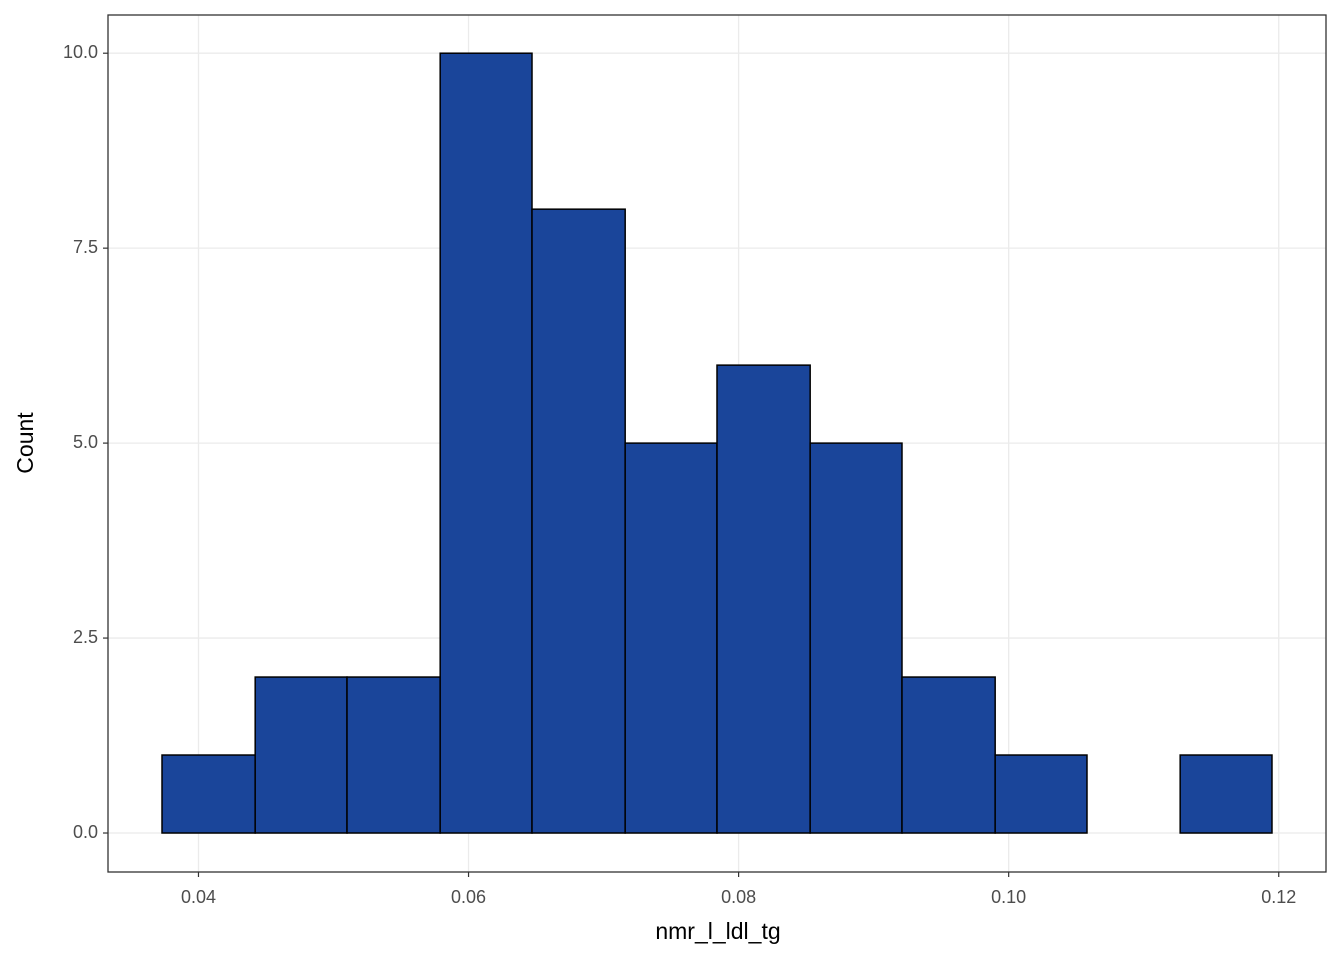 The width and height of the screenshot is (1344, 960). Describe the element at coordinates (738, 897) in the screenshot. I see `x-tick-label: 0.08` at that location.